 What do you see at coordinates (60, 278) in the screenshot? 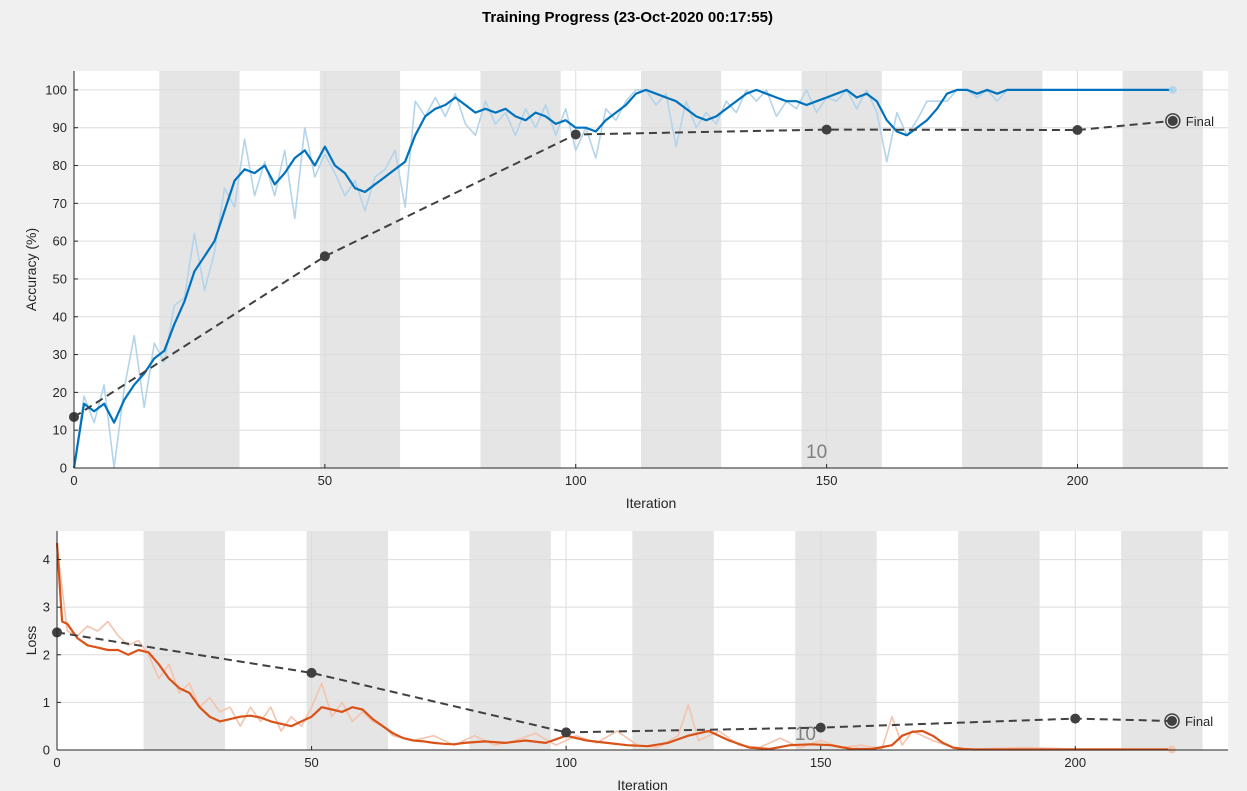
I see `y-tick-label: 50` at bounding box center [60, 278].